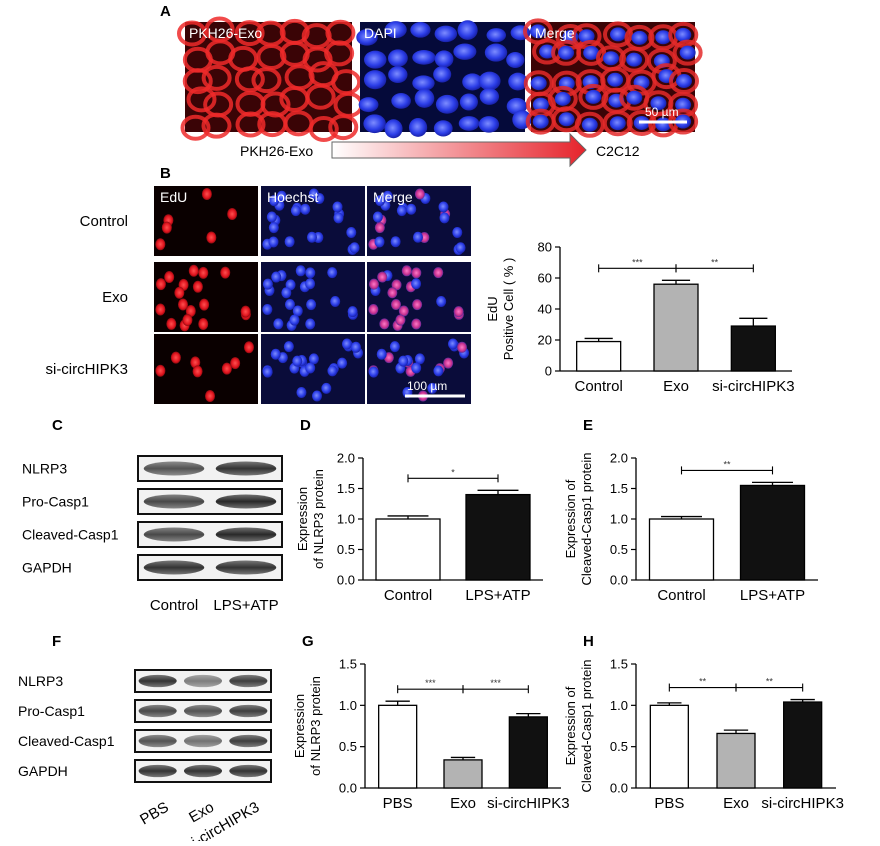 The image size is (880, 846). Describe the element at coordinates (459, 150) in the screenshot. I see `panel-a-arrow` at that location.